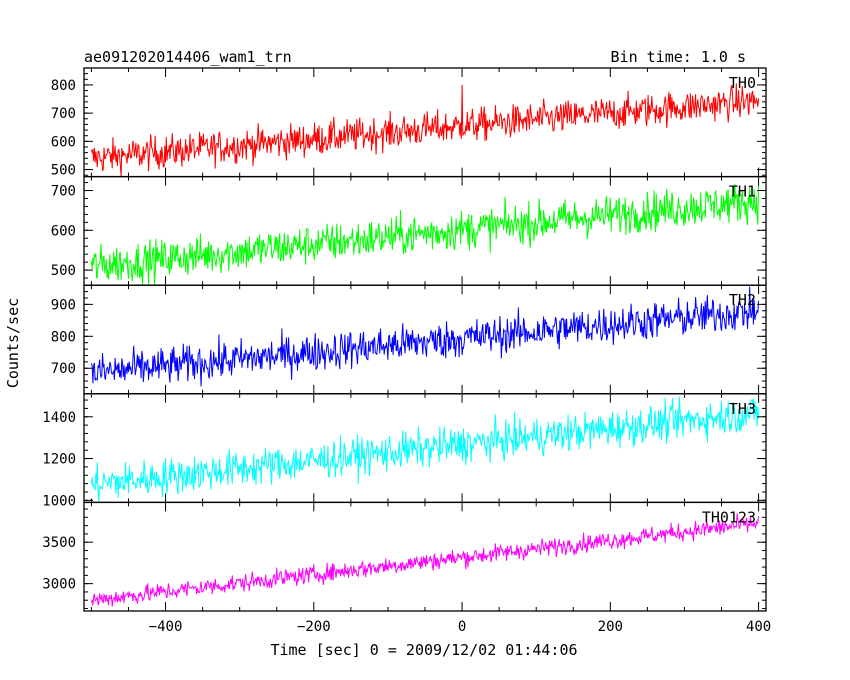 The height and width of the screenshot is (680, 850). I want to click on x-tick-label: 400, so click(758, 627).